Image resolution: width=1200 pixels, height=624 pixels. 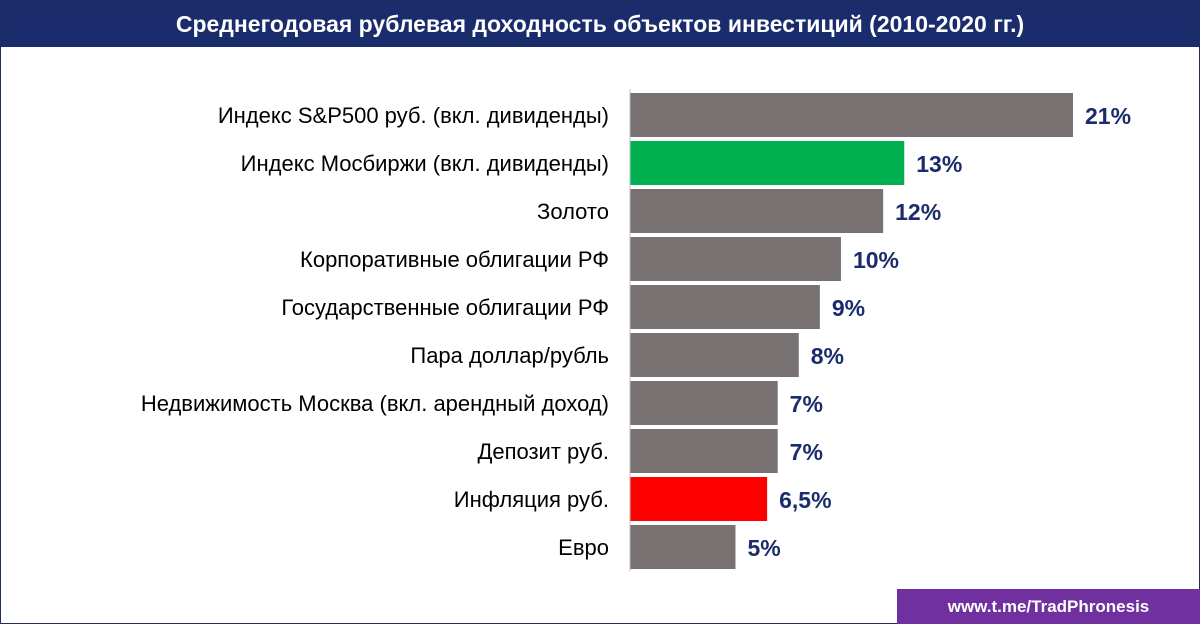 I want to click on value-label-6: 7%, so click(x=806, y=404).